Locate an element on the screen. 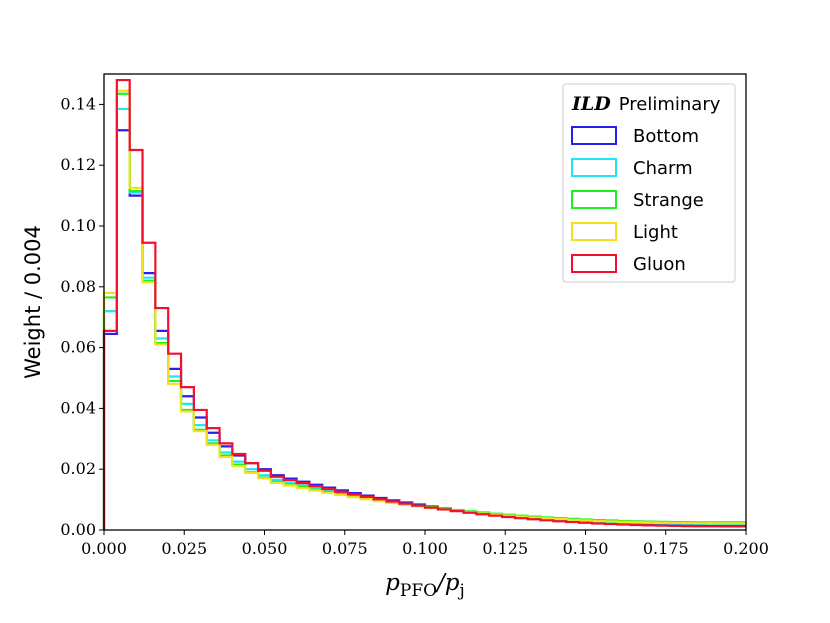 Image resolution: width=830 pixels, height=623 pixels. x-label-j: j is located at coordinates (461, 591).